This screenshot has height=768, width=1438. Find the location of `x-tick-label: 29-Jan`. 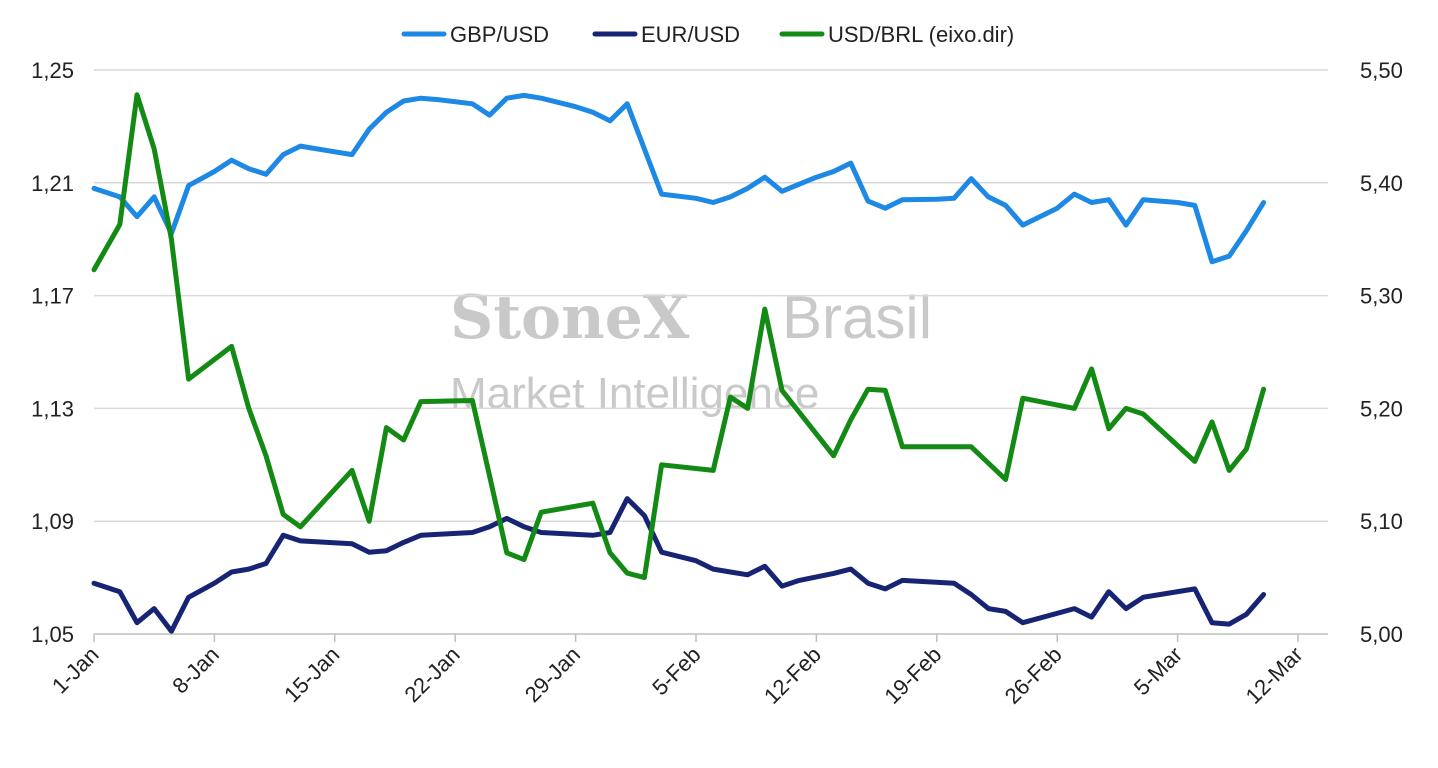

x-tick-label: 29-Jan is located at coordinates (552, 674).